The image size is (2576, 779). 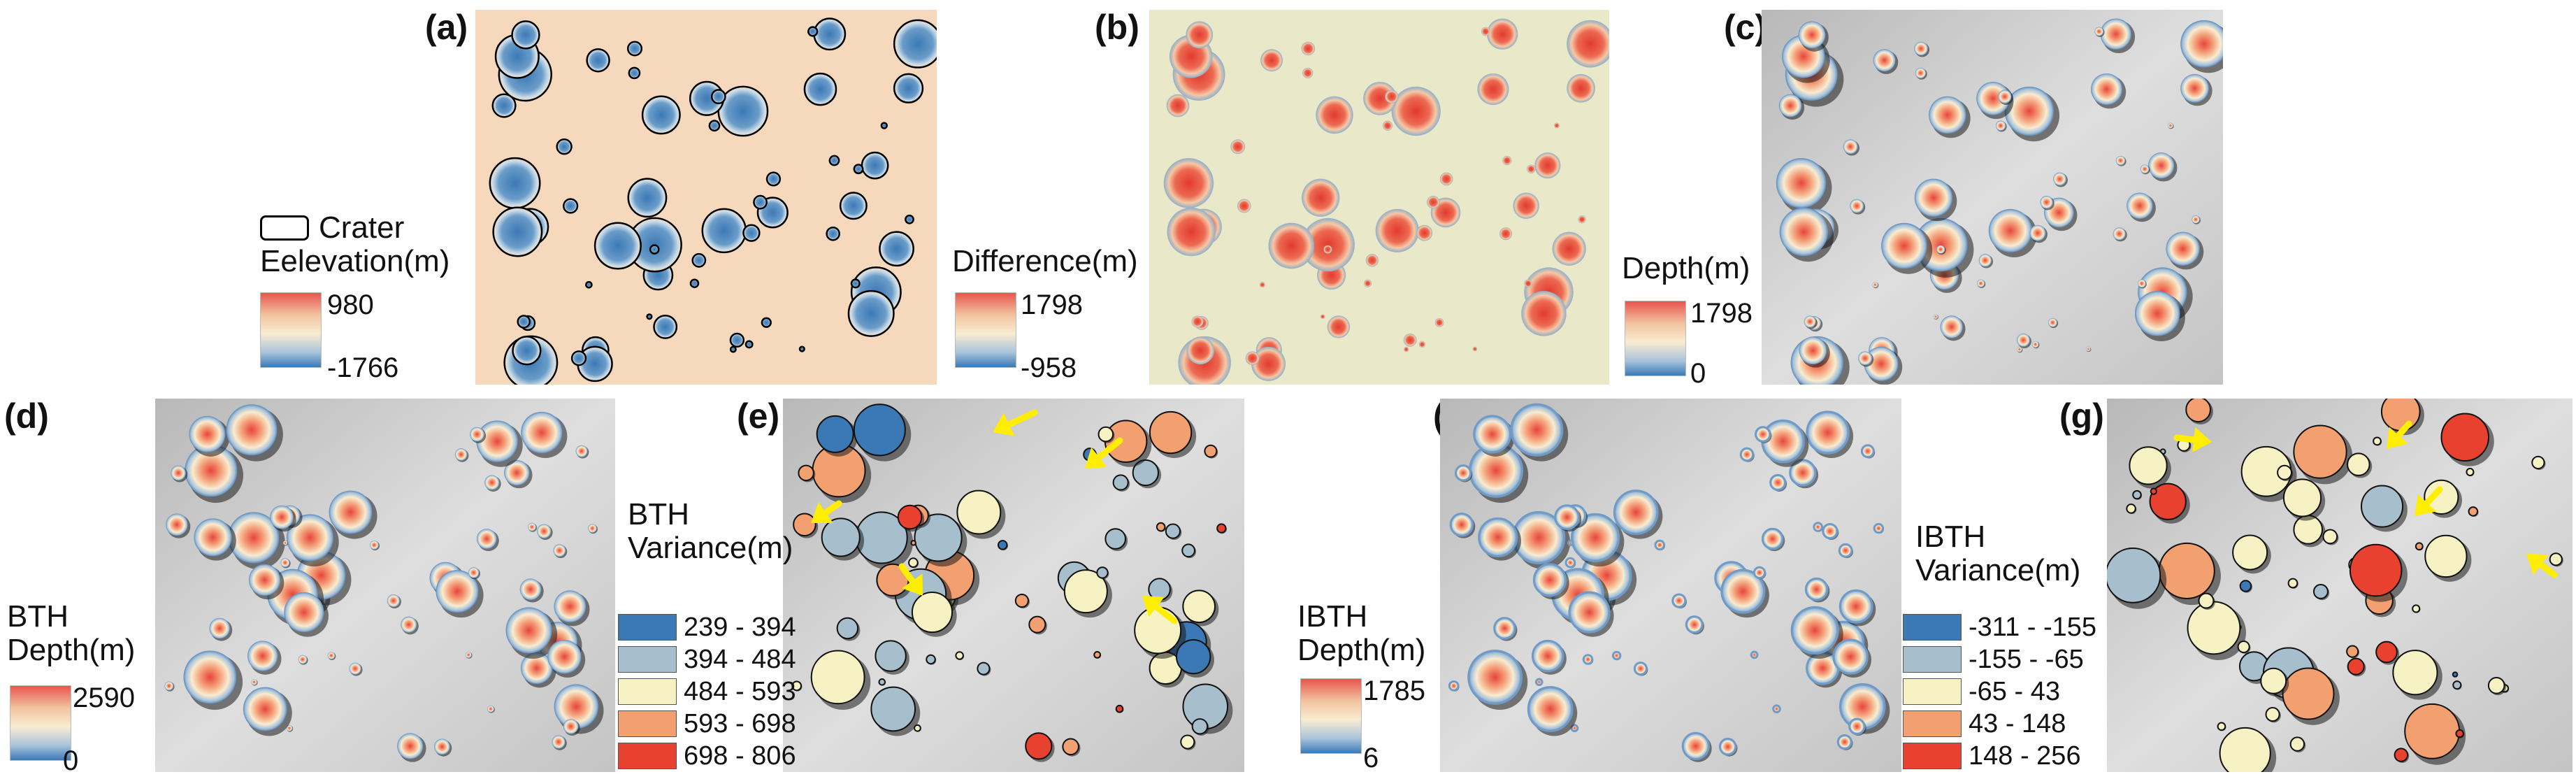 I want to click on bth-depth-legend-title-line1: BTH, so click(x=38, y=616).